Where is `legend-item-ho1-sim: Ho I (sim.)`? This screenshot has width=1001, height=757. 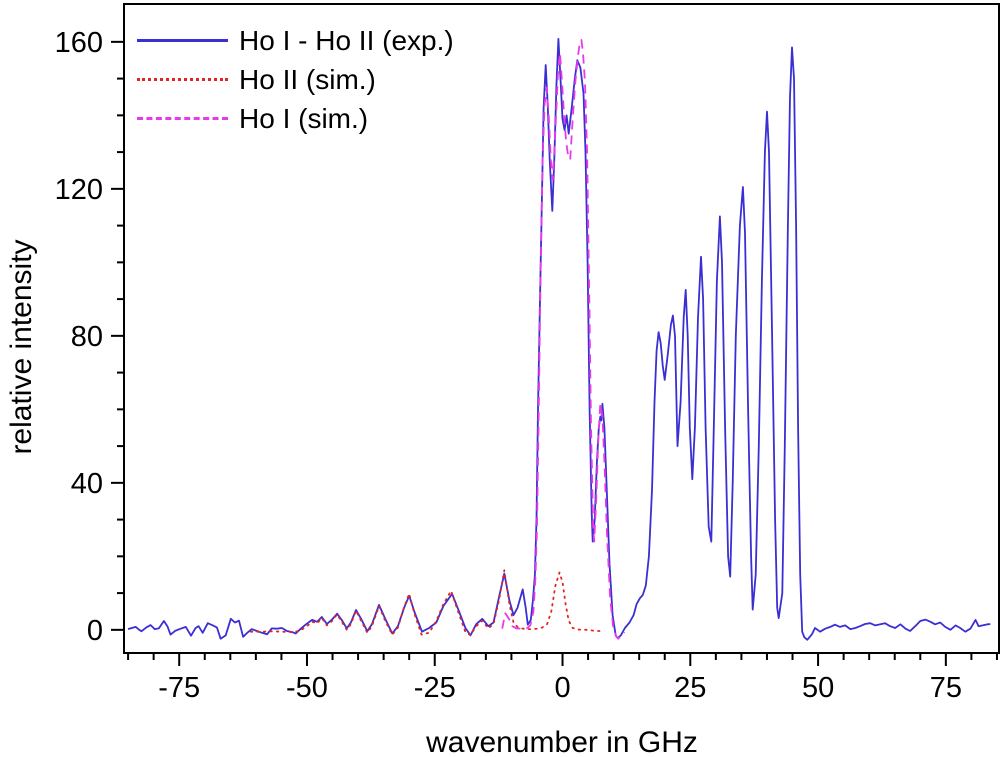
legend-item-ho1-sim: Ho I (sim.) is located at coordinates (295, 118).